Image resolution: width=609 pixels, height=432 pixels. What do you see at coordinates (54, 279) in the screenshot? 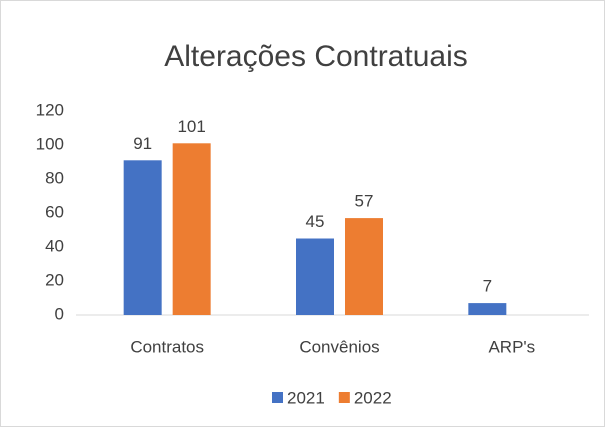
I see `y-tick-label: 20` at bounding box center [54, 279].